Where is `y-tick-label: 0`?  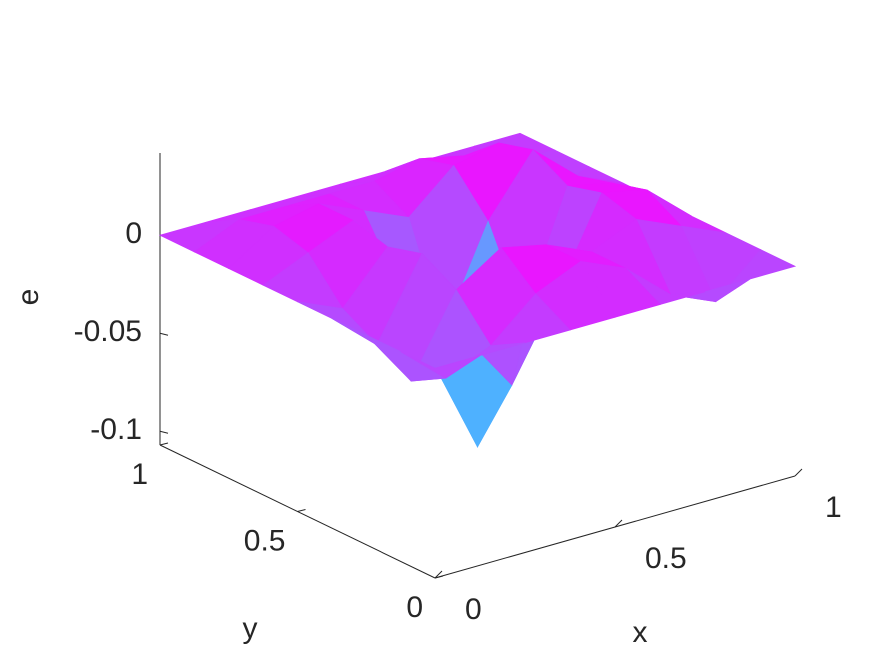 y-tick-label: 0 is located at coordinates (414, 607).